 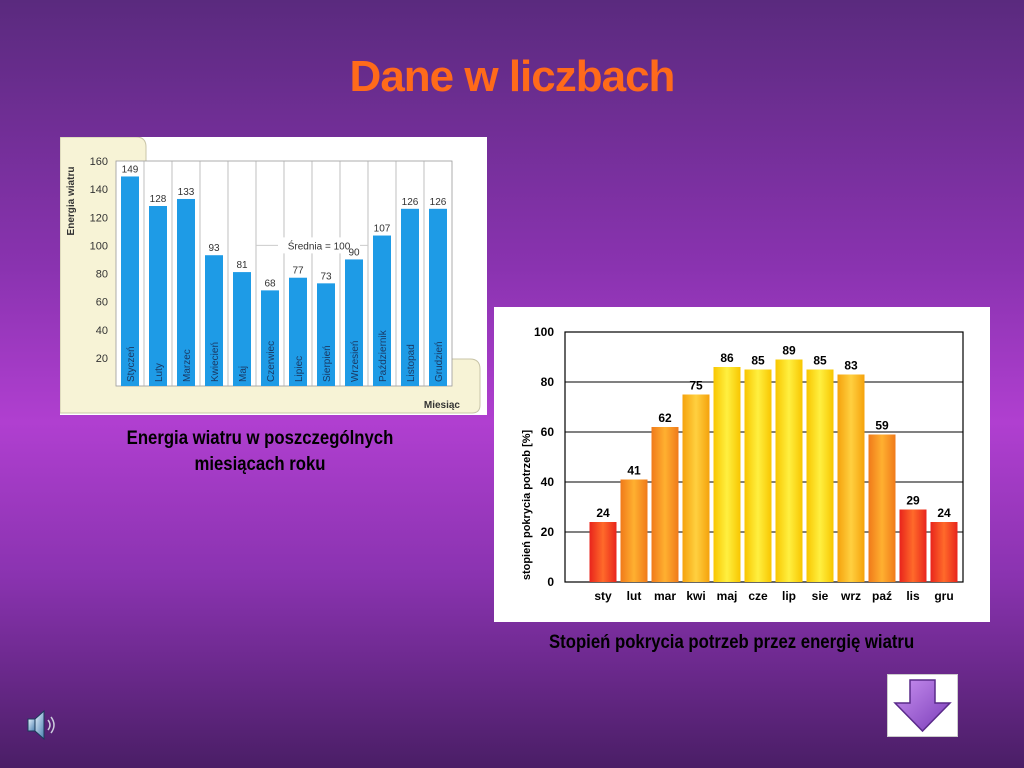 What do you see at coordinates (99, 218) in the screenshot?
I see `chart1-y-tick-label: 120` at bounding box center [99, 218].